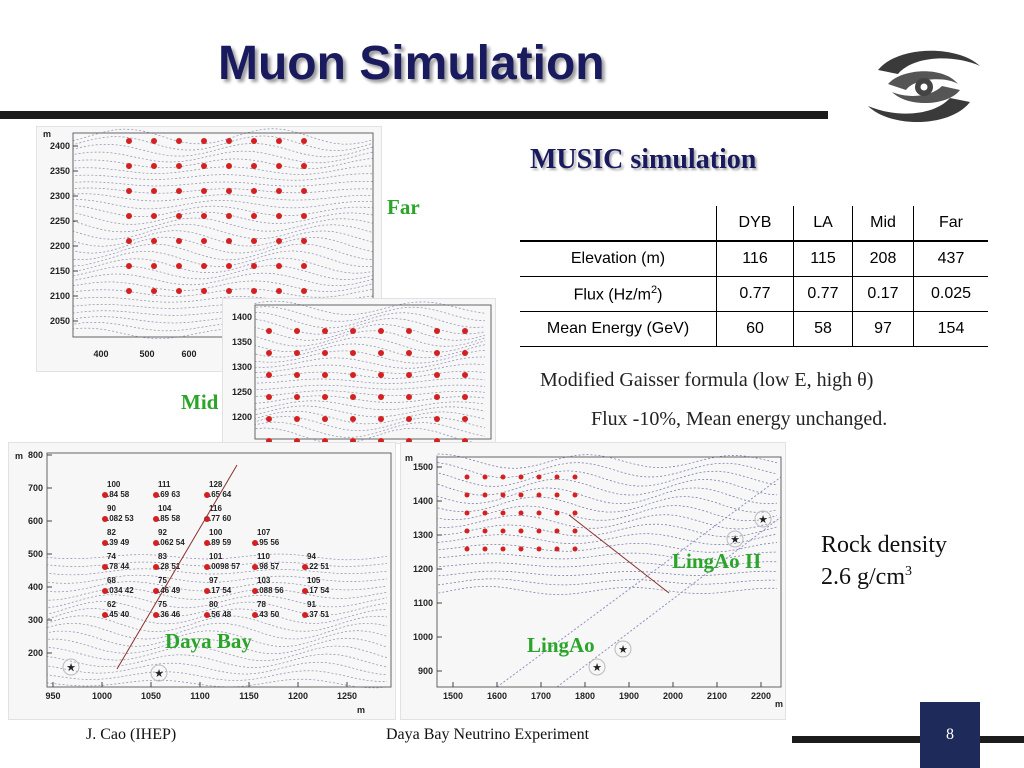 This screenshot has height=768, width=1024. What do you see at coordinates (411, 63) in the screenshot?
I see `slide-title: Muon Simulation` at bounding box center [411, 63].